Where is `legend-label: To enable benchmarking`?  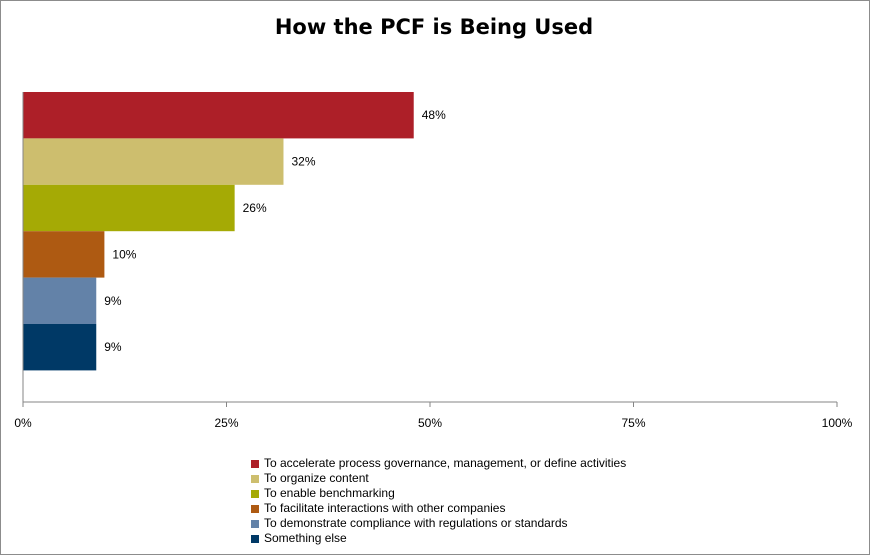
legend-label: To enable benchmarking is located at coordinates (329, 493).